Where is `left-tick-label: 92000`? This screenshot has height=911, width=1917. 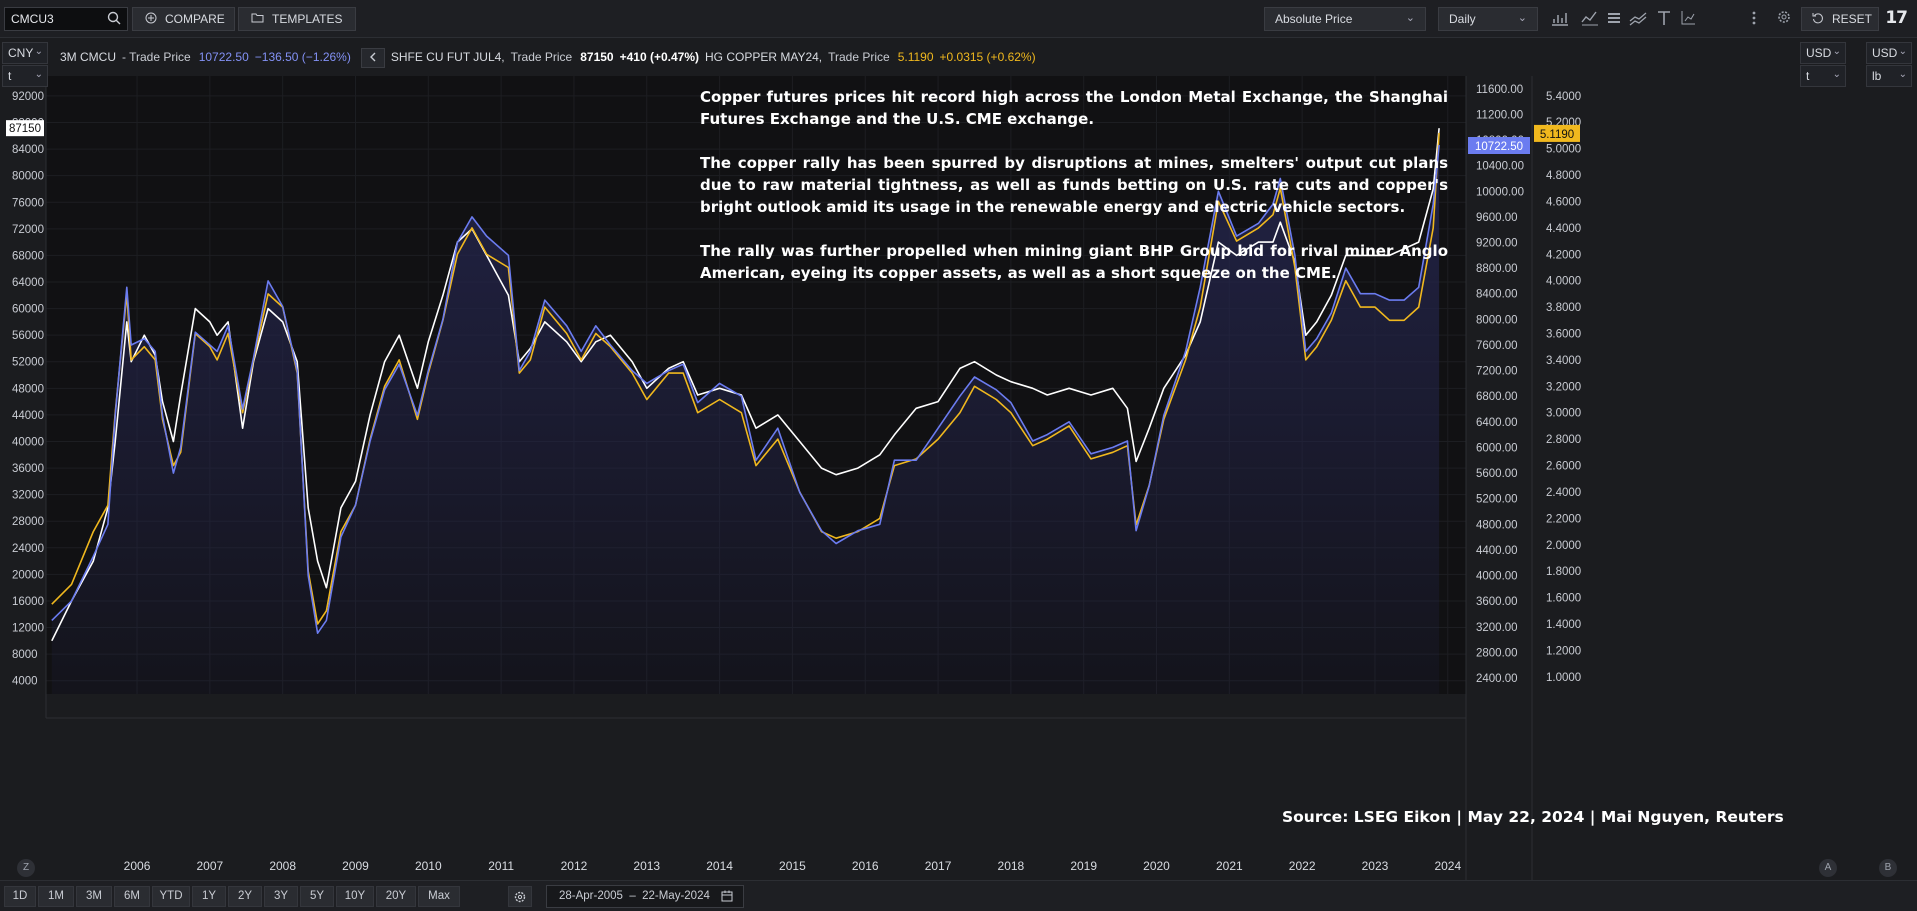
left-tick-label: 92000 is located at coordinates (28, 97).